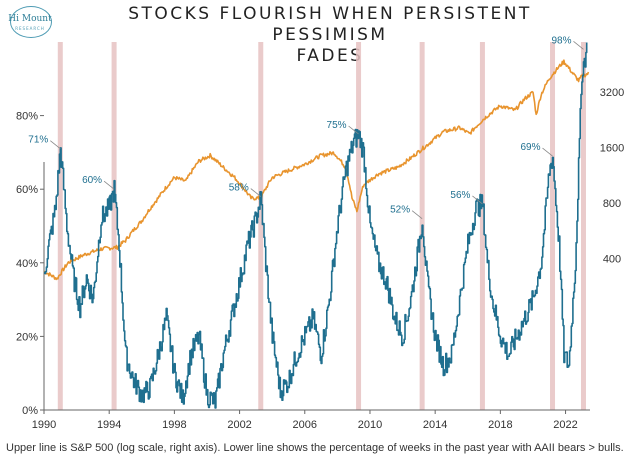 This screenshot has height=462, width=640. What do you see at coordinates (27, 264) in the screenshot?
I see `left-tick-label: 40%` at bounding box center [27, 264].